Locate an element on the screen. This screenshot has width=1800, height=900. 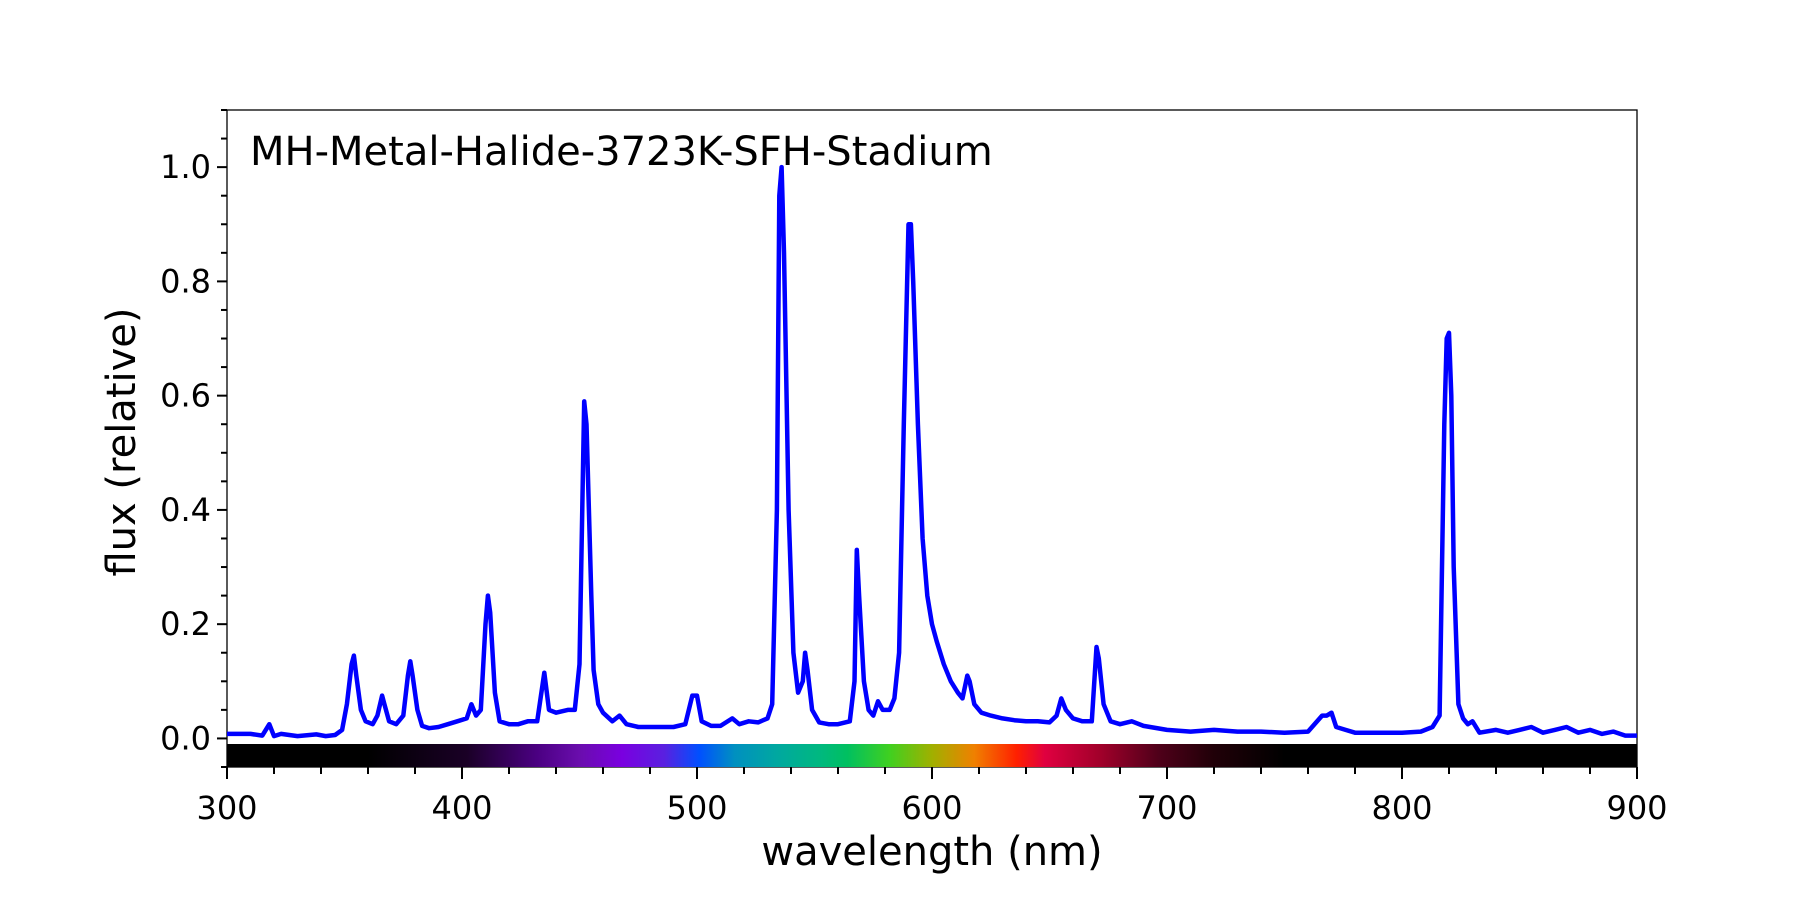
y-tick-label: 0.6 is located at coordinates (185, 396).